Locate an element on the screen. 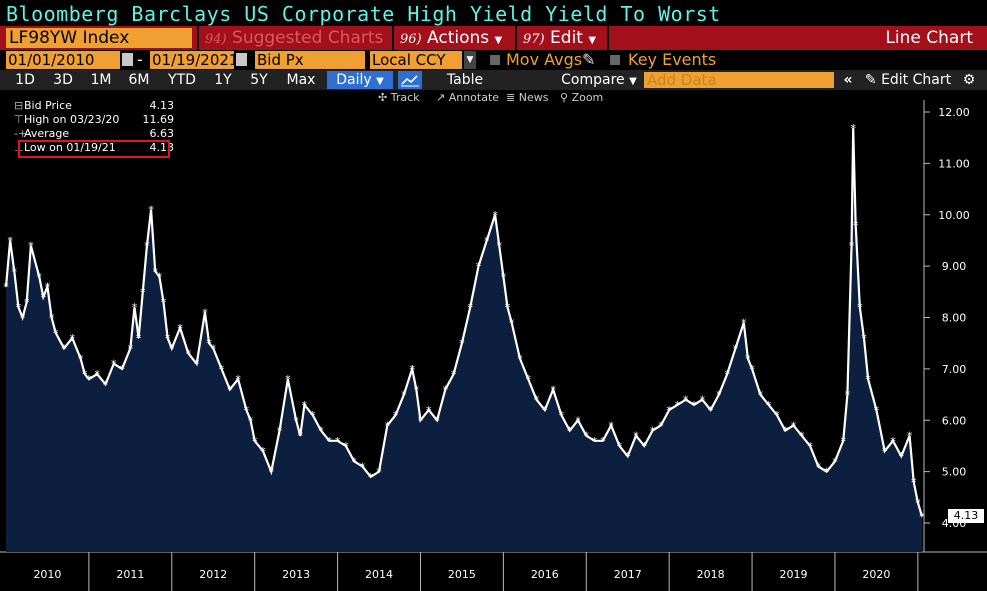  chevron-down-icon: ▼ is located at coordinates (470, 60).